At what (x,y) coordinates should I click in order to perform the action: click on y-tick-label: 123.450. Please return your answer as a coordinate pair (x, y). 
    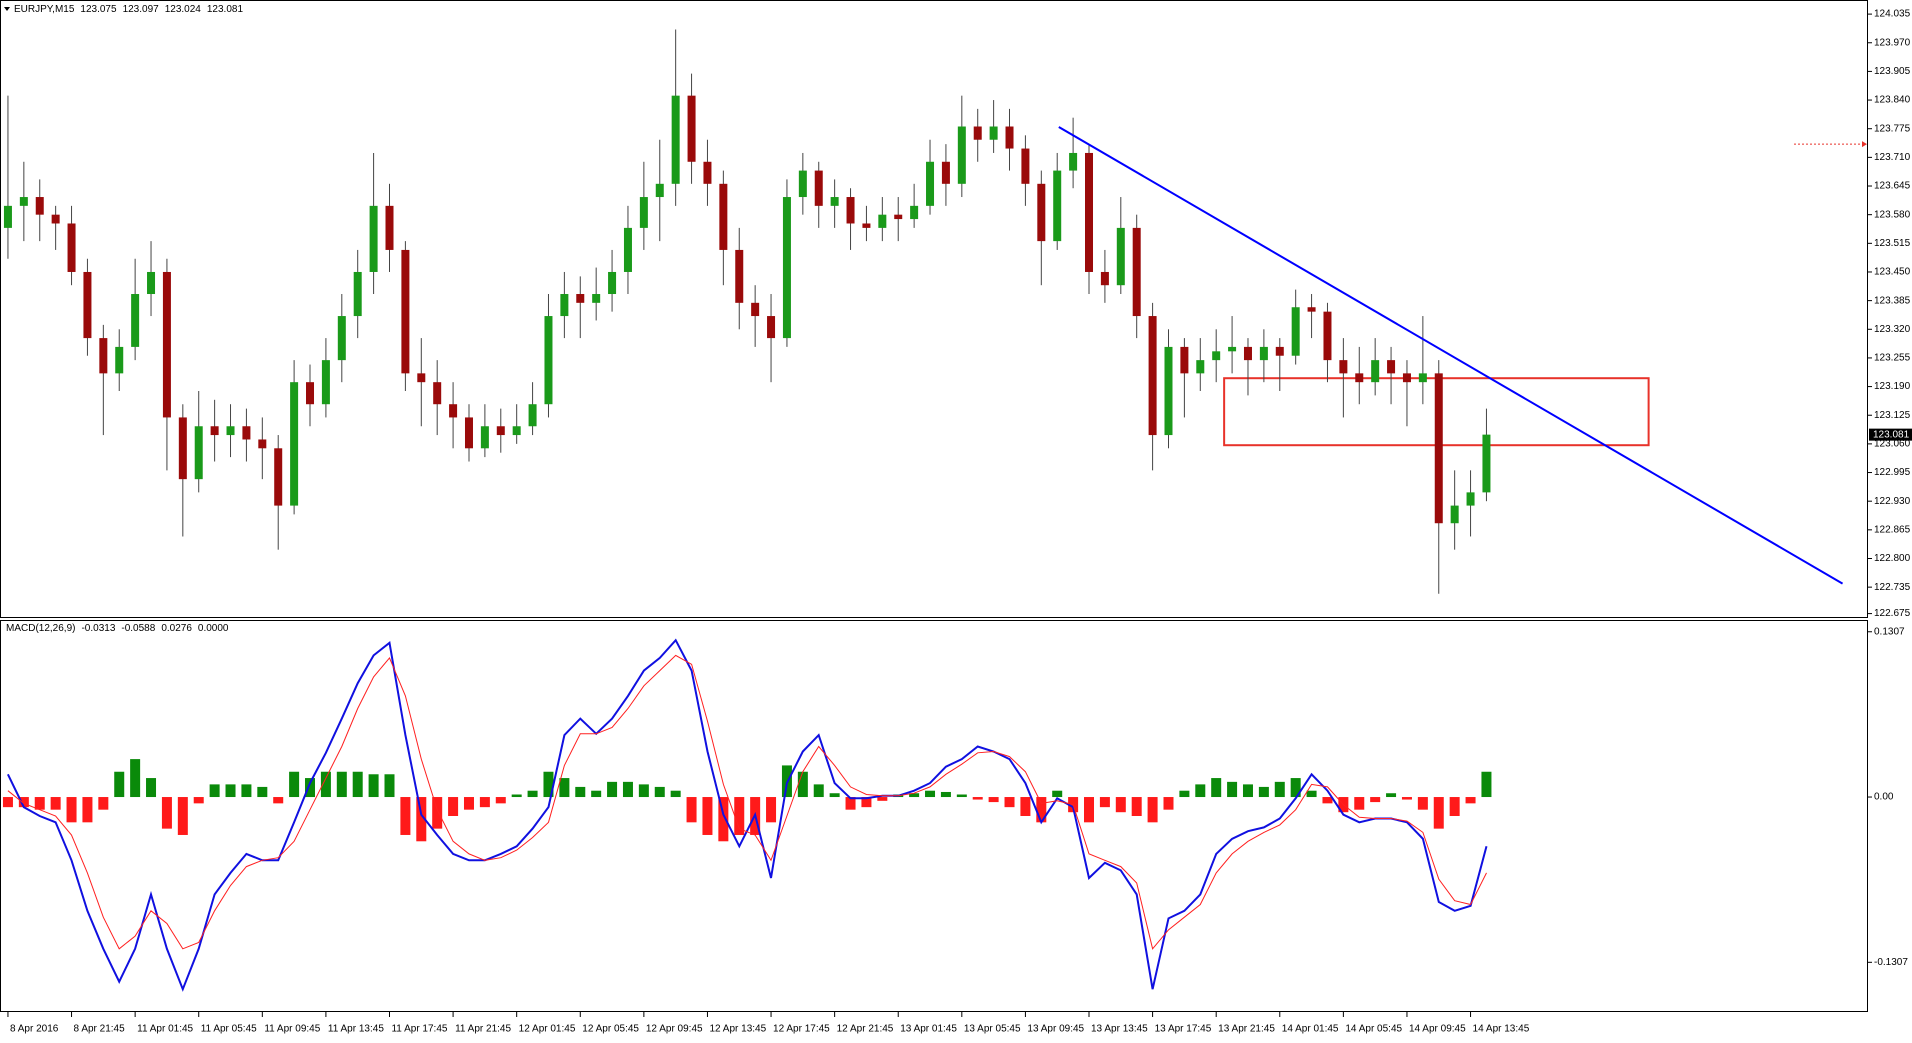
    Looking at the image, I should click on (1892, 272).